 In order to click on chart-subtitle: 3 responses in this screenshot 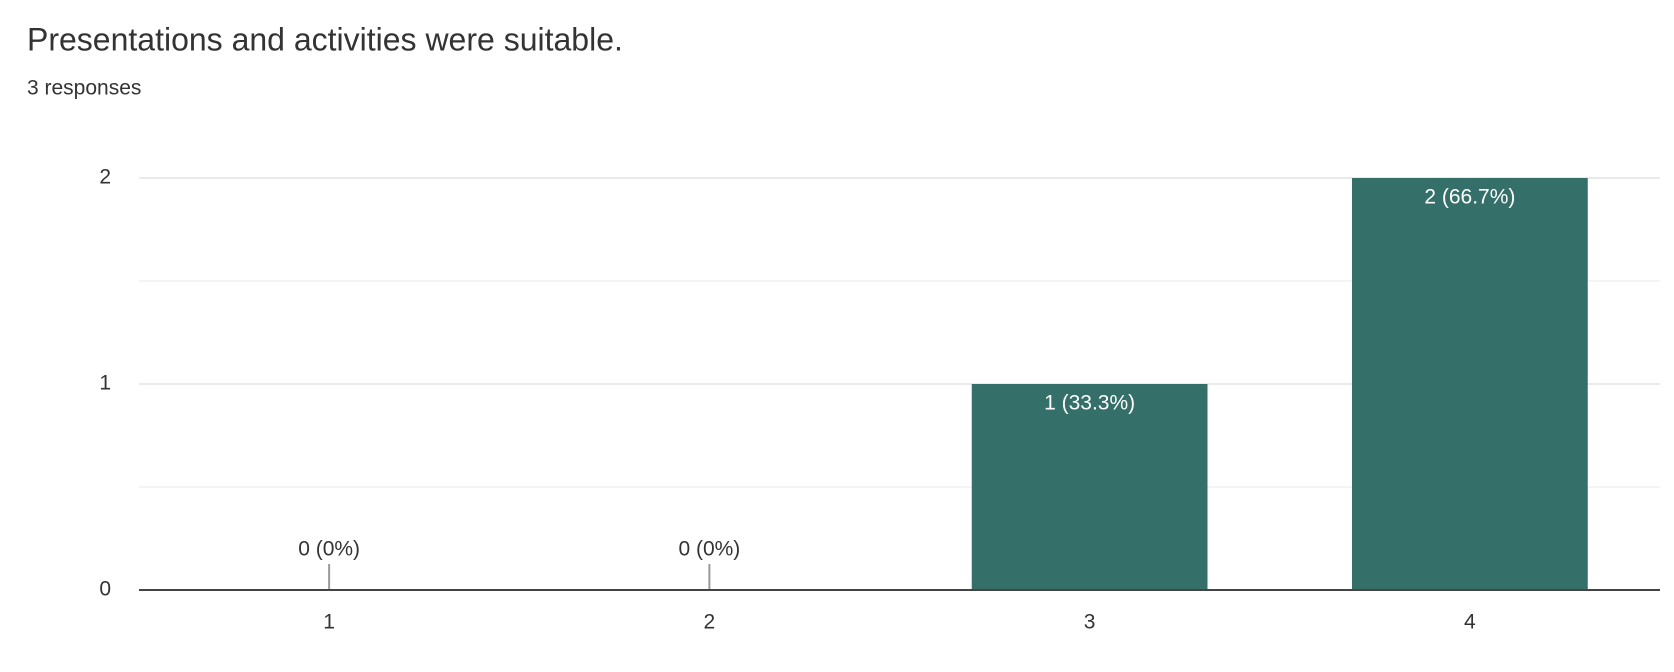, I will do `click(84, 88)`.